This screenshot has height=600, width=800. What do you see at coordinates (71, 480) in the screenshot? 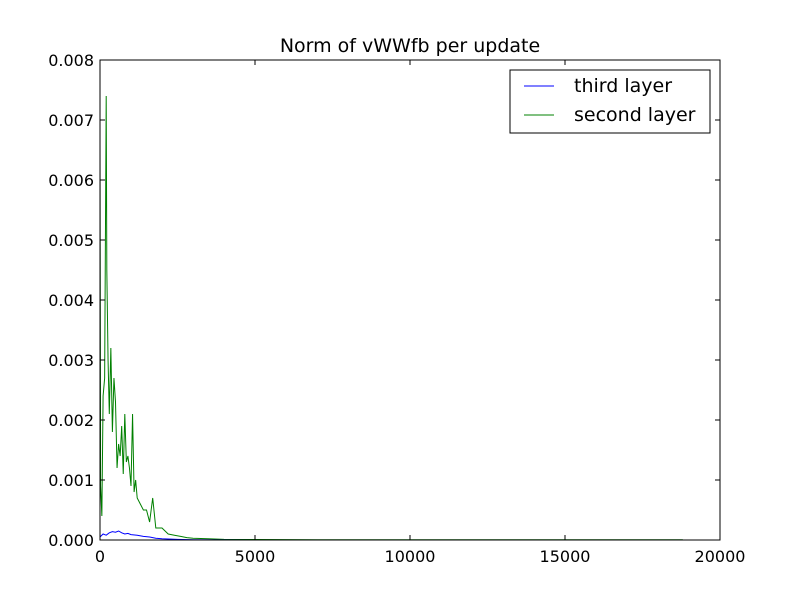
I see `y-tick-label: 0.001` at bounding box center [71, 480].